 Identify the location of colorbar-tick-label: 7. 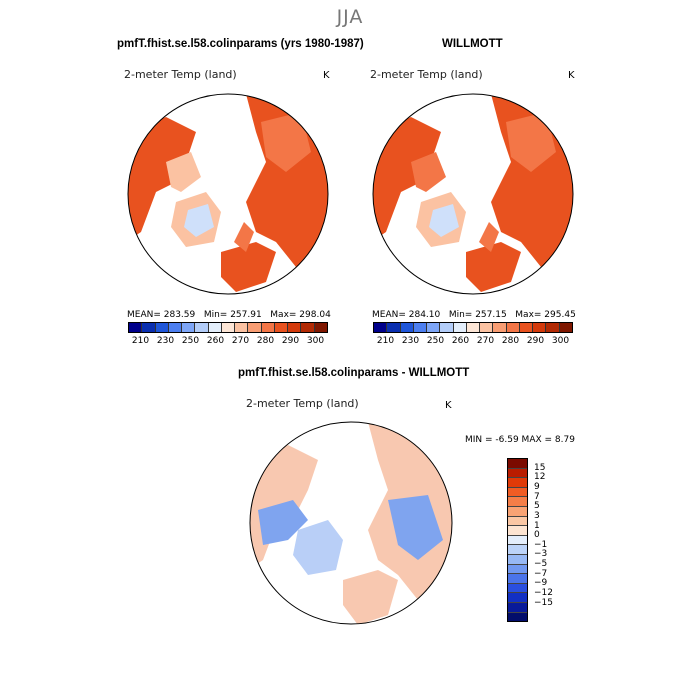
(537, 496).